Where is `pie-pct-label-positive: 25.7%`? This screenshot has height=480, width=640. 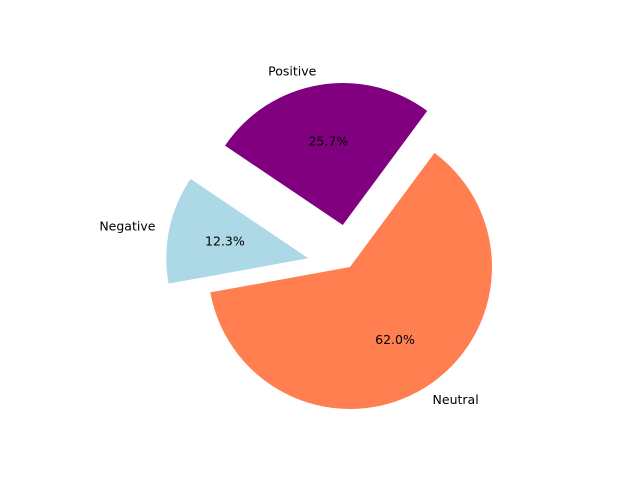
pie-pct-label-positive: 25.7% is located at coordinates (328, 141).